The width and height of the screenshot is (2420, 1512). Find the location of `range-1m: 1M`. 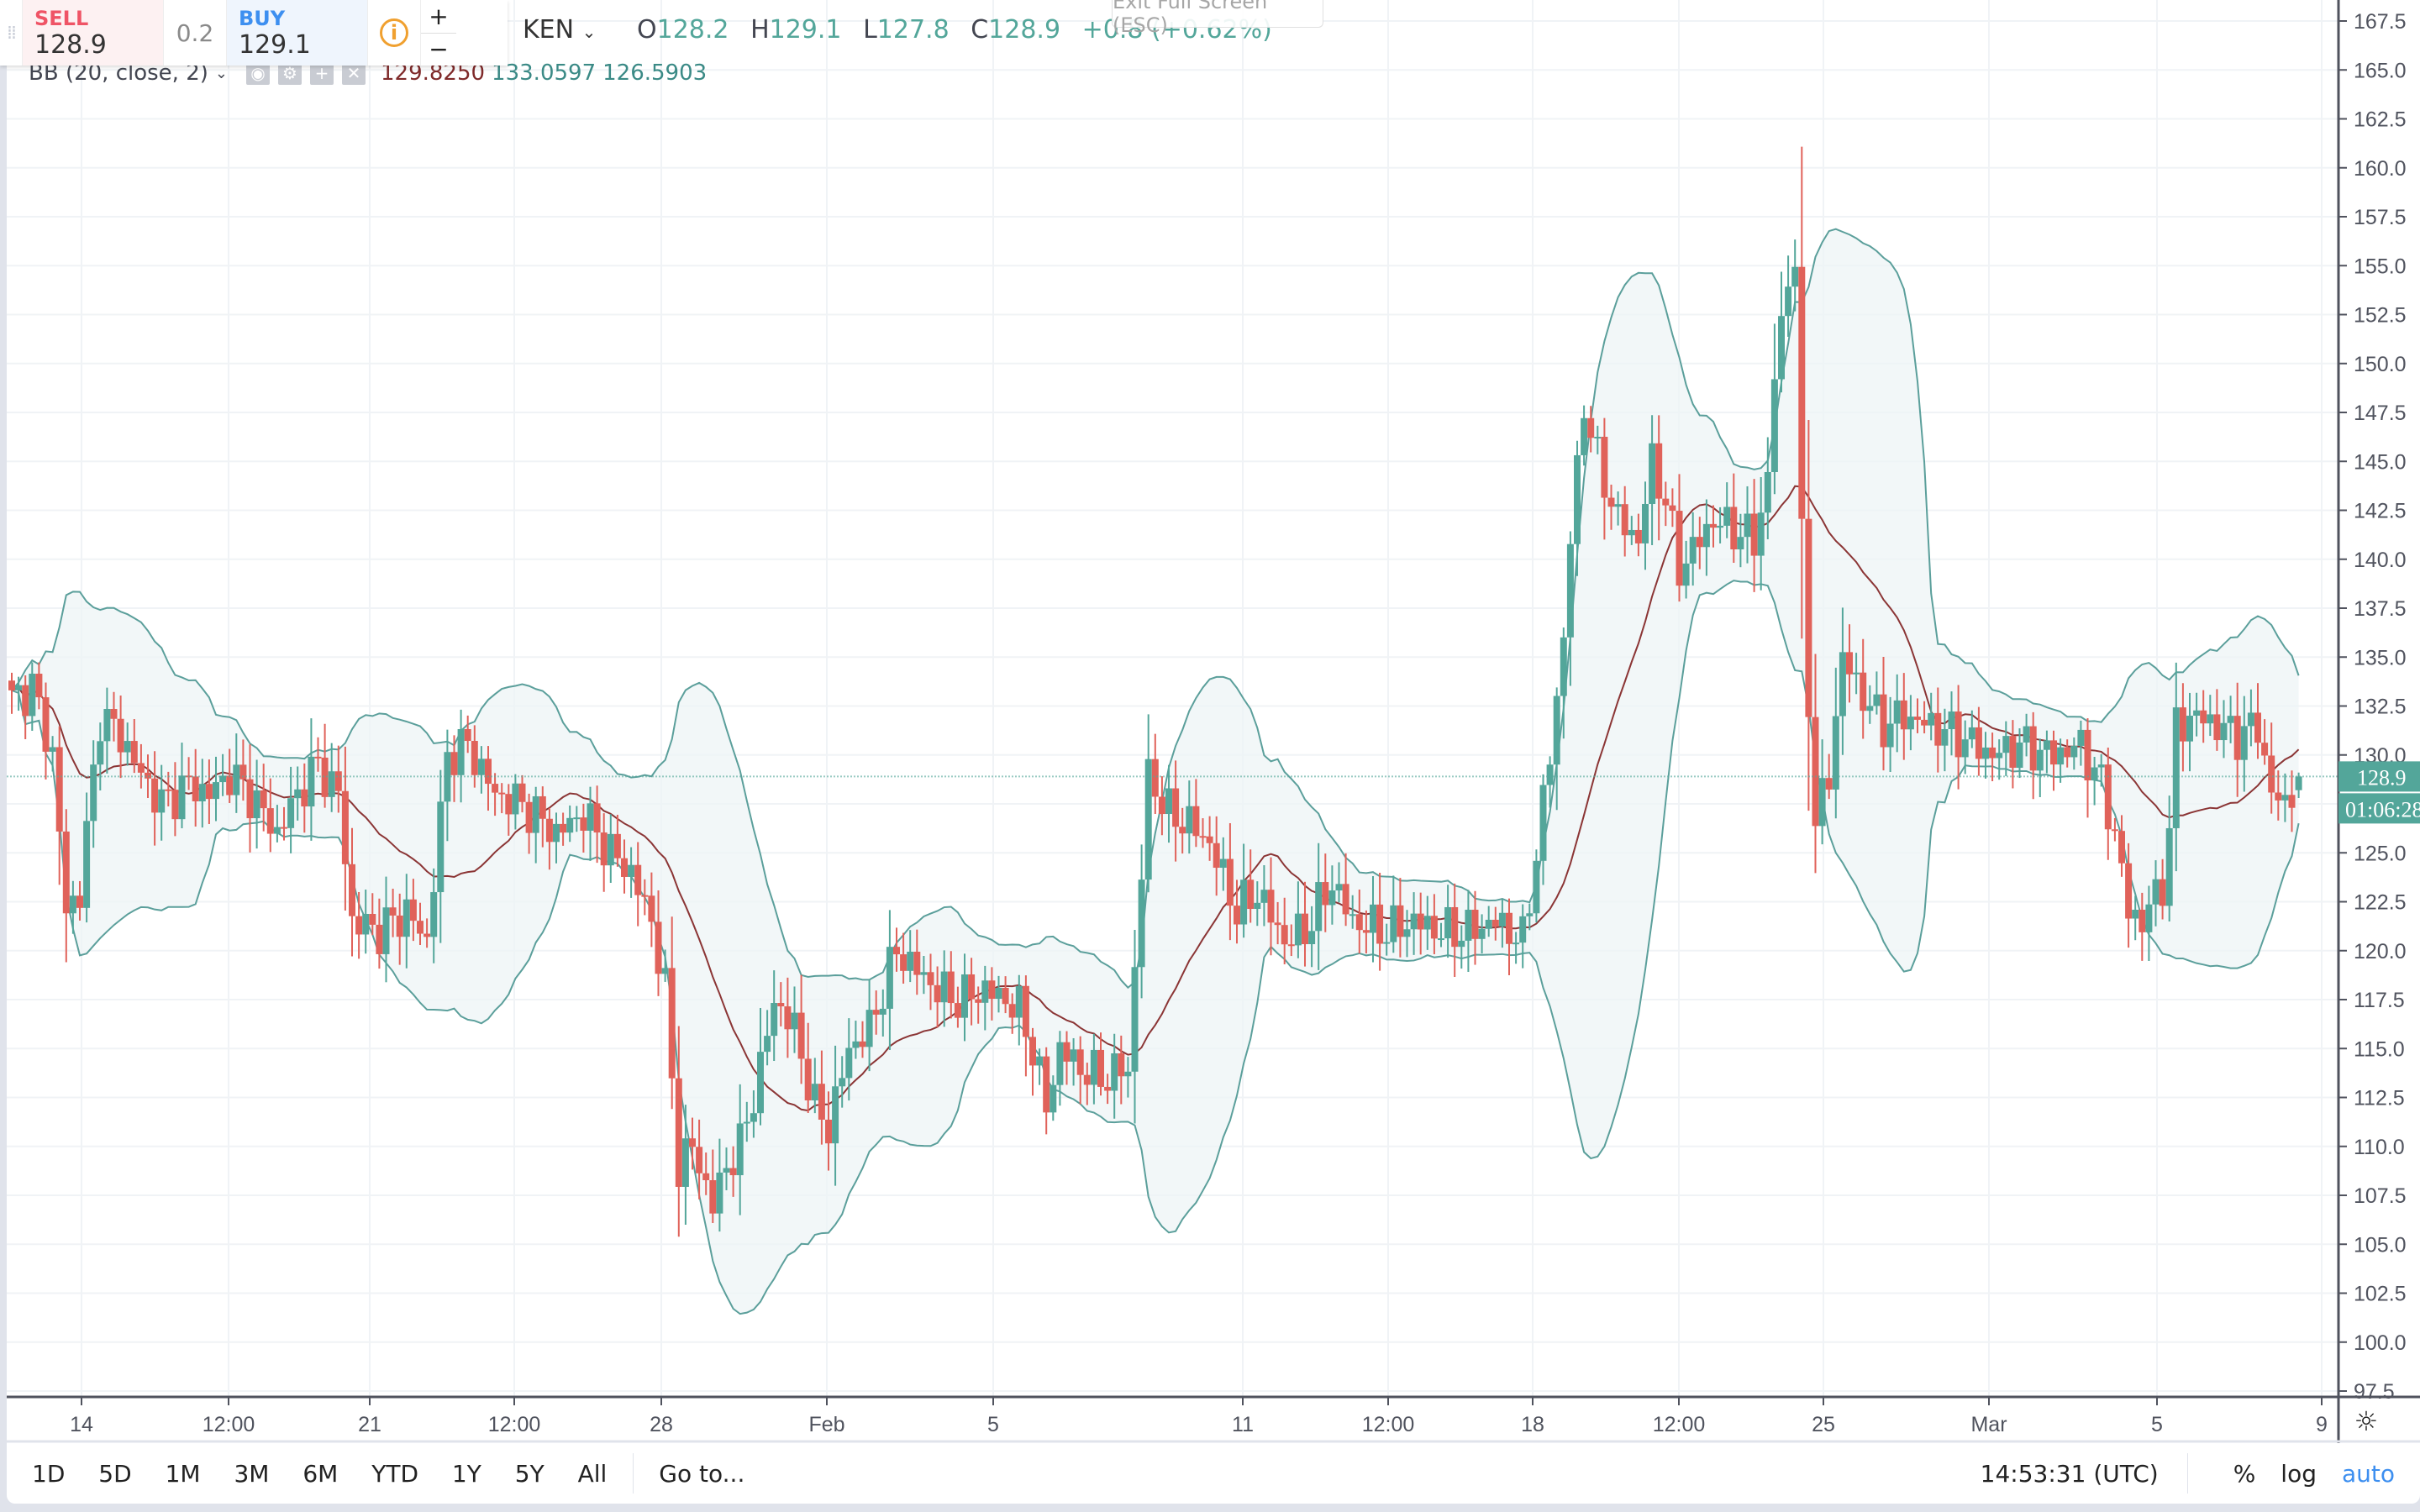

range-1m: 1M is located at coordinates (183, 1473).